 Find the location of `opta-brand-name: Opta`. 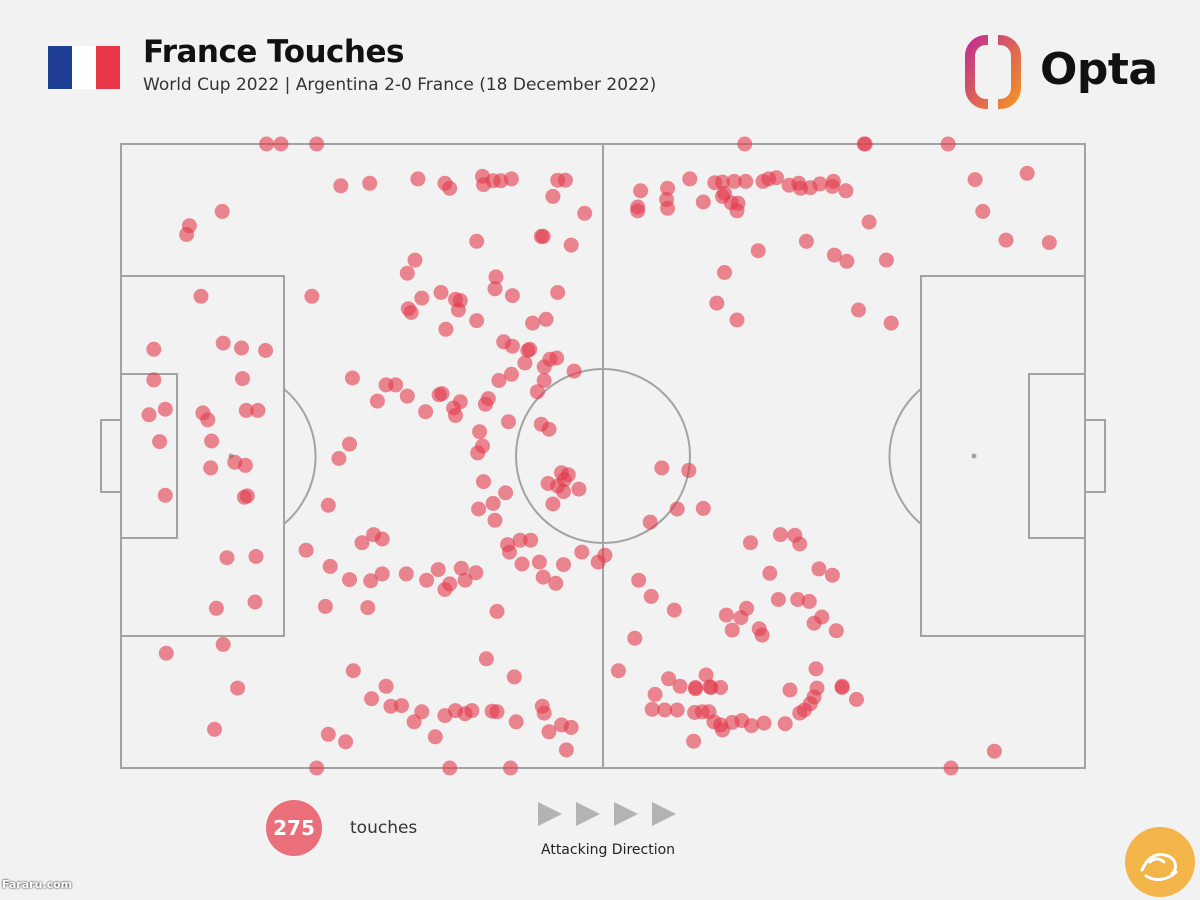

opta-brand-name: Opta is located at coordinates (1099, 69).